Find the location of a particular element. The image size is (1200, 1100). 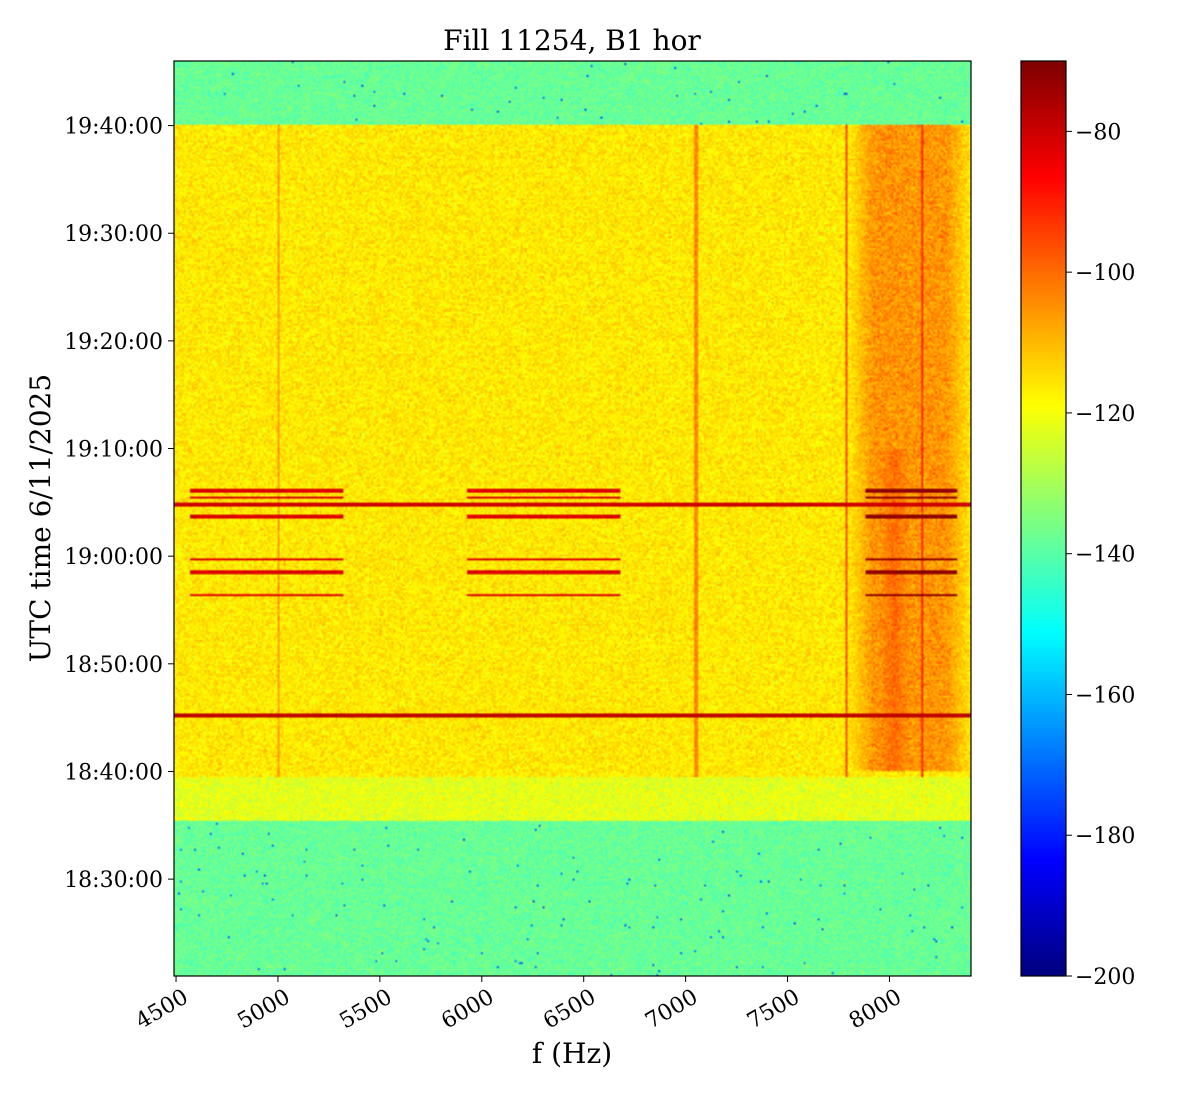

colorbar-tick-label: −200 is located at coordinates (1105, 977).